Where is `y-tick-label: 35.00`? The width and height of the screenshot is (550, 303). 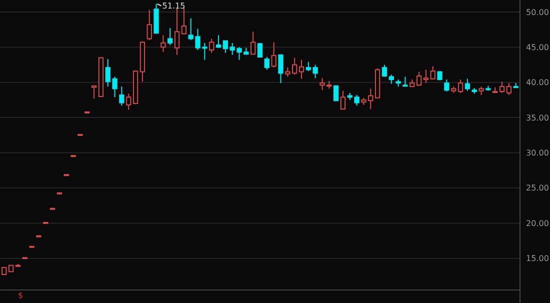
y-tick-label: 35.00 is located at coordinates (537, 117).